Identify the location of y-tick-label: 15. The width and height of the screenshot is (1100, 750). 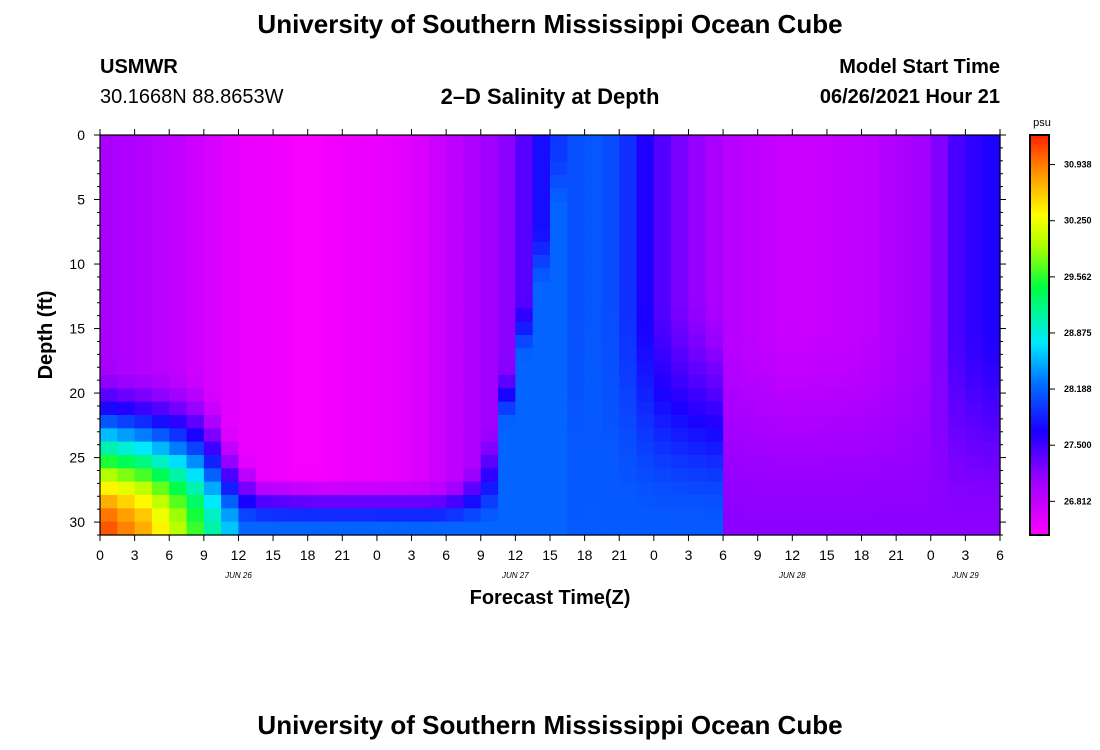
(77, 329).